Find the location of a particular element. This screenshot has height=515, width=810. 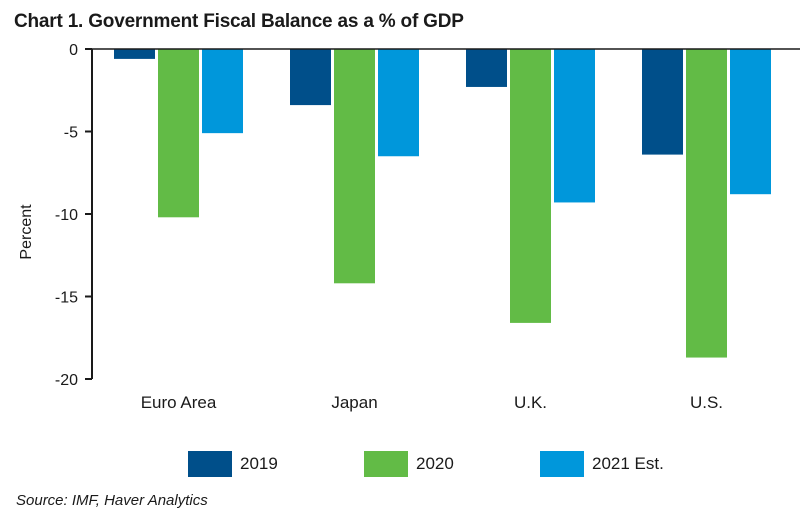

x-tick-label: U.K. is located at coordinates (530, 402).